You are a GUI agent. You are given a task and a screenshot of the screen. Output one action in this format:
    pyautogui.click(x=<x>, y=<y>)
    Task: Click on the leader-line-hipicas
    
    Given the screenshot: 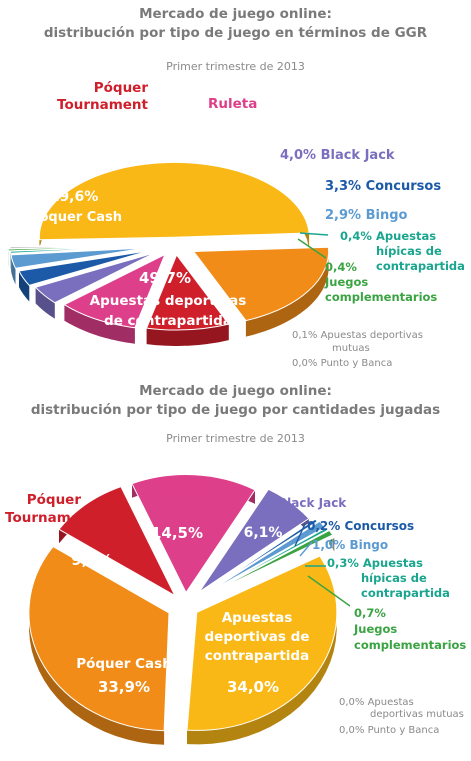 What is the action you would take?
    pyautogui.click(x=314, y=234)
    